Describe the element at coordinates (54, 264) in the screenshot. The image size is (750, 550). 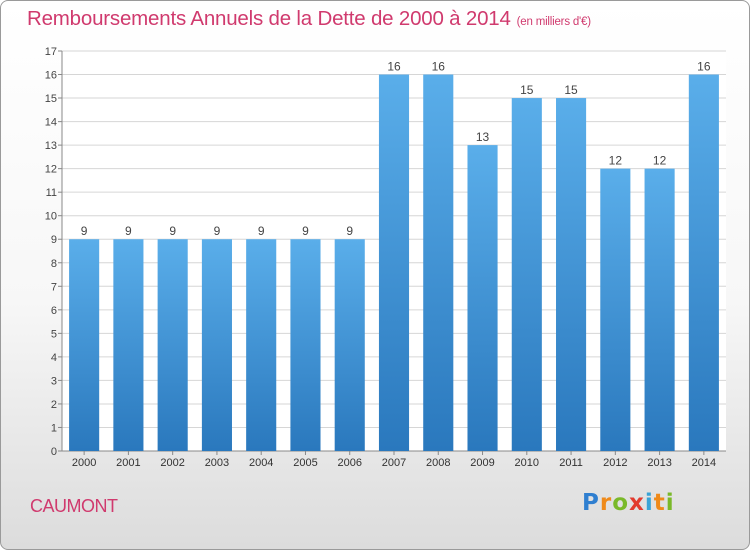
I see `y-tick-label: 8` at that location.